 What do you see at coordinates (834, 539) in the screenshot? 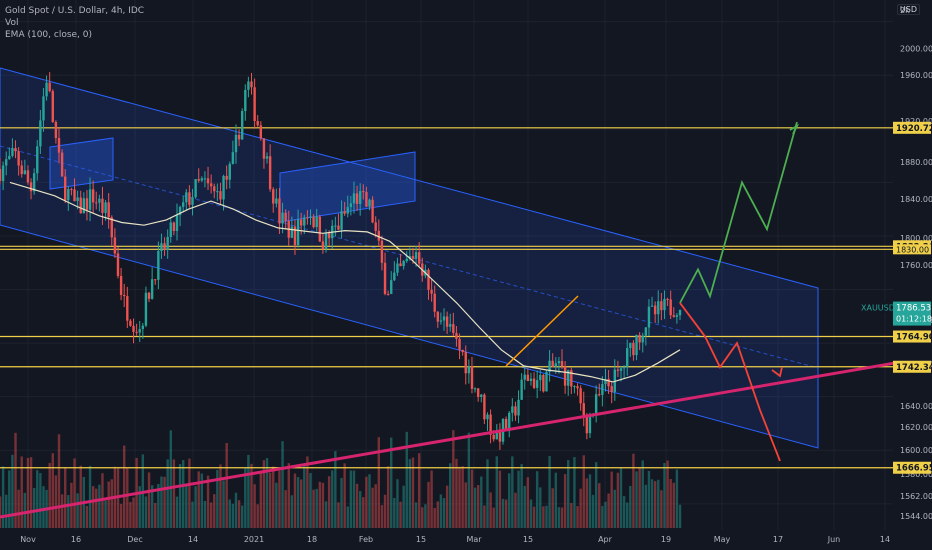
I see `time-tick-label: Jun` at bounding box center [834, 539].